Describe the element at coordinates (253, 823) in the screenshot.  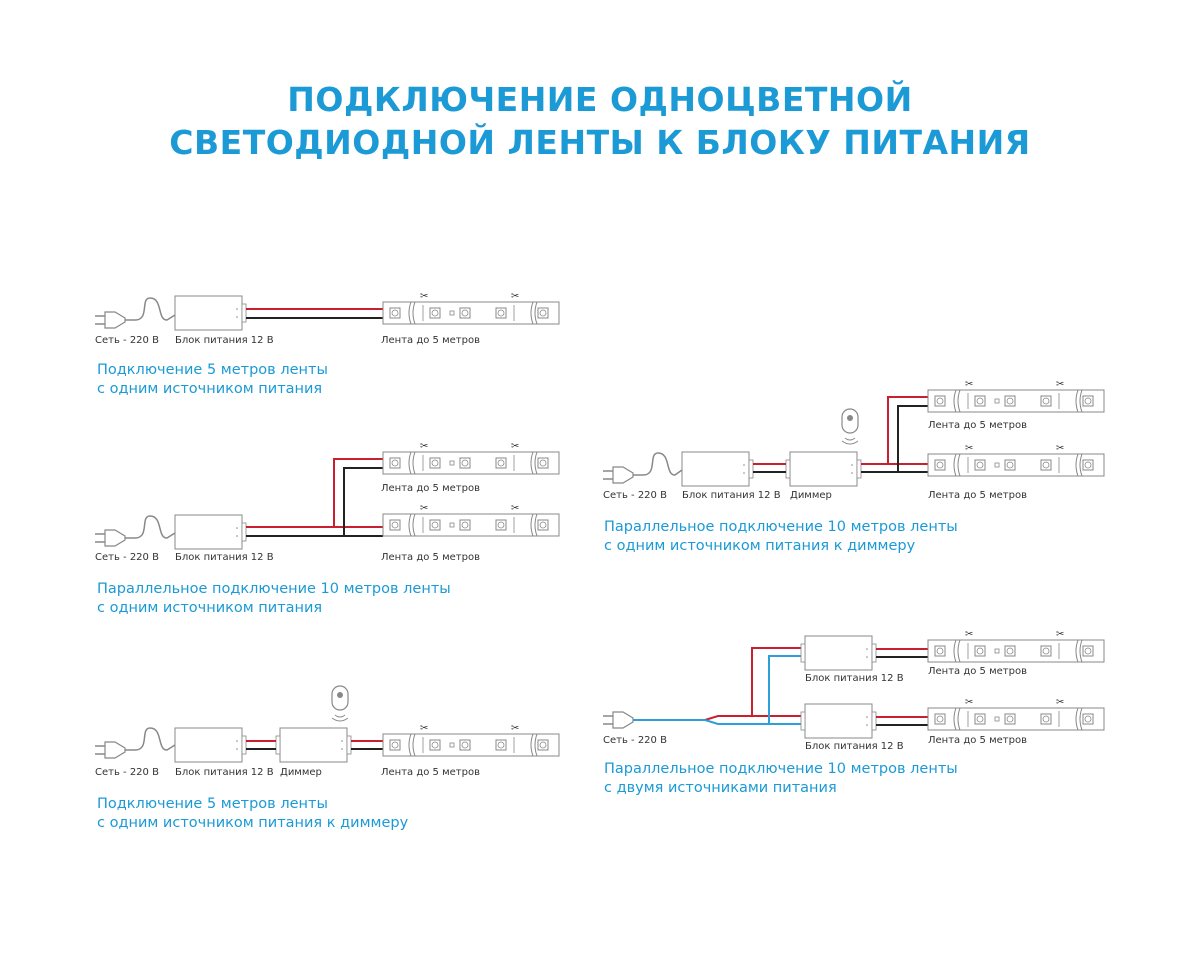
I see `caption-line: с одним источником питания к диммеру` at that location.